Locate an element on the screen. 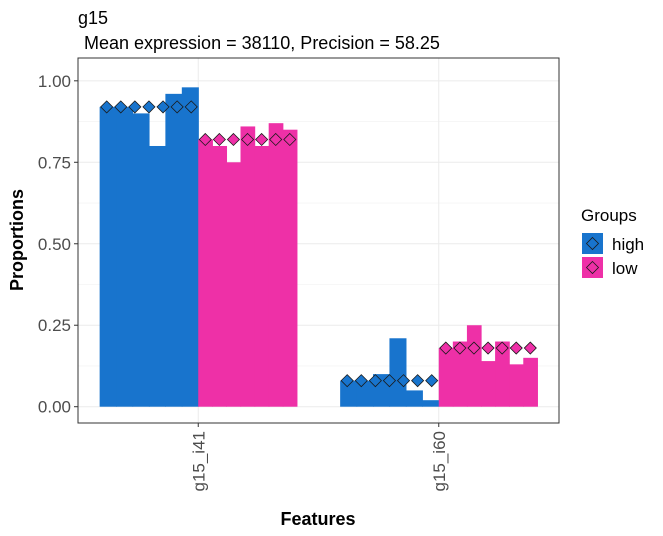  legend: Groups high low is located at coordinates (612, 242).